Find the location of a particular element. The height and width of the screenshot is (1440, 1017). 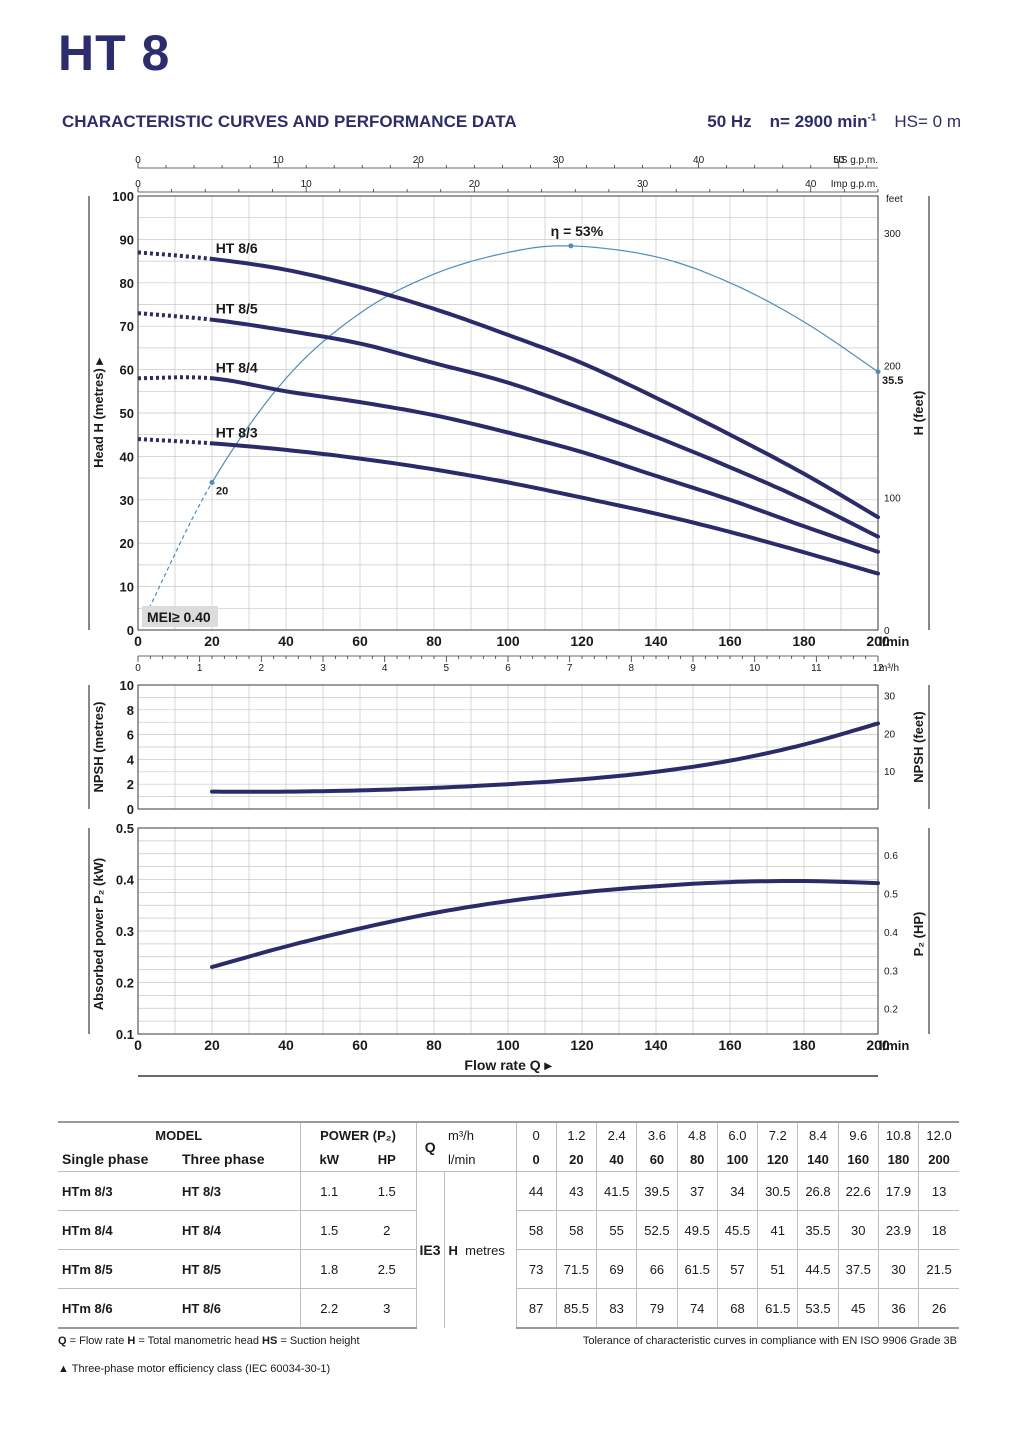

y-tick-label: 60 is located at coordinates (127, 370).